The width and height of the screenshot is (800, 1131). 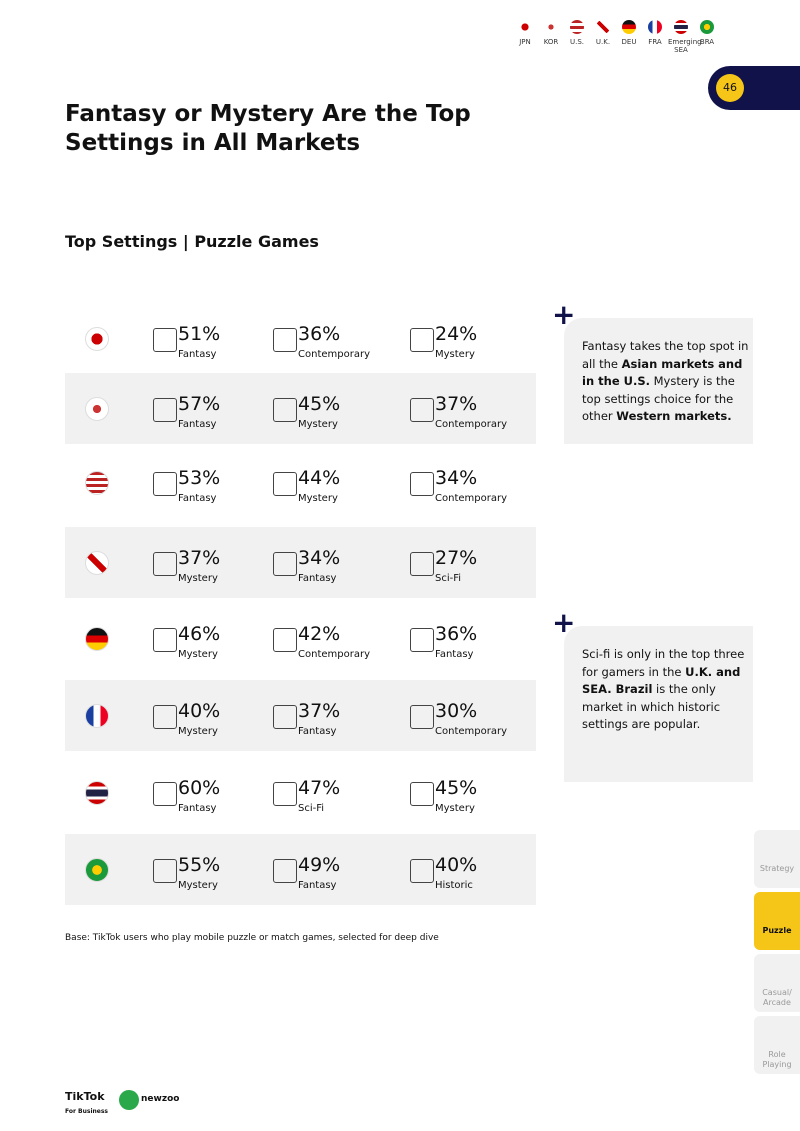 I want to click on market-legend: JPN KOR U.S. U.K. DEU FRA Emerging SEA BRA, so click(x=616, y=37).